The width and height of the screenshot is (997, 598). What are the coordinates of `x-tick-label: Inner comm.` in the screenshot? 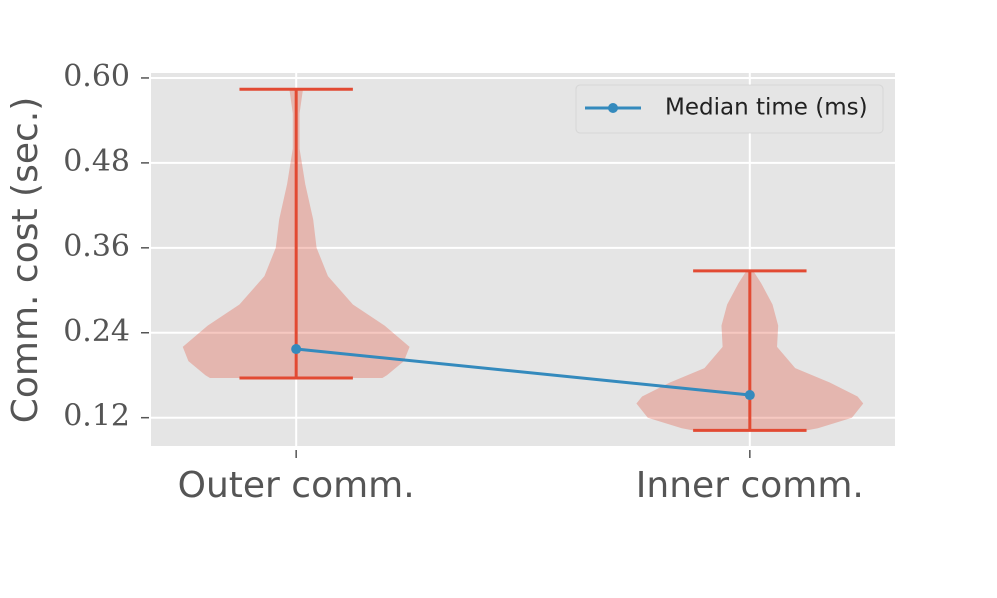 It's located at (750, 485).